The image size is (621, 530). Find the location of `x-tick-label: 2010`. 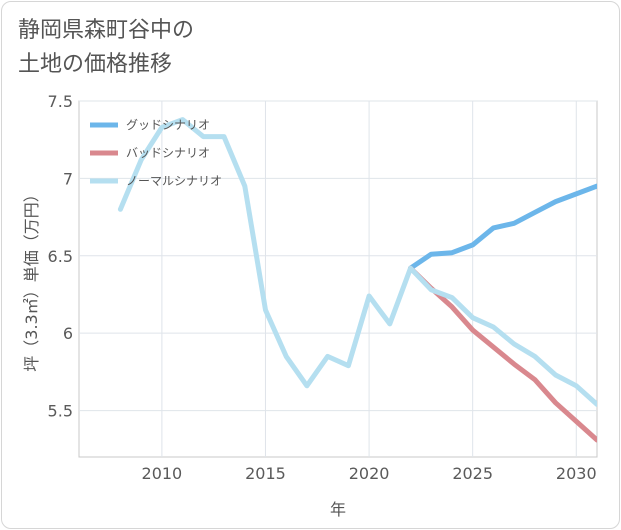

x-tick-label: 2010 is located at coordinates (162, 473).